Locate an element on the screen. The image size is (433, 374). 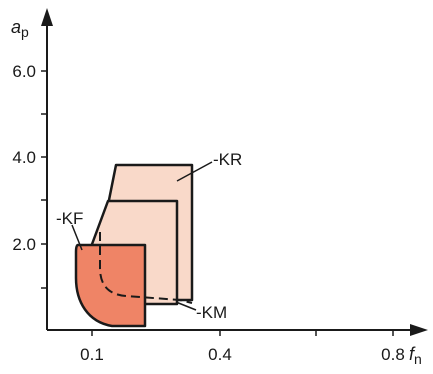
region-km-hidden-boundary is located at coordinates (146, 268).